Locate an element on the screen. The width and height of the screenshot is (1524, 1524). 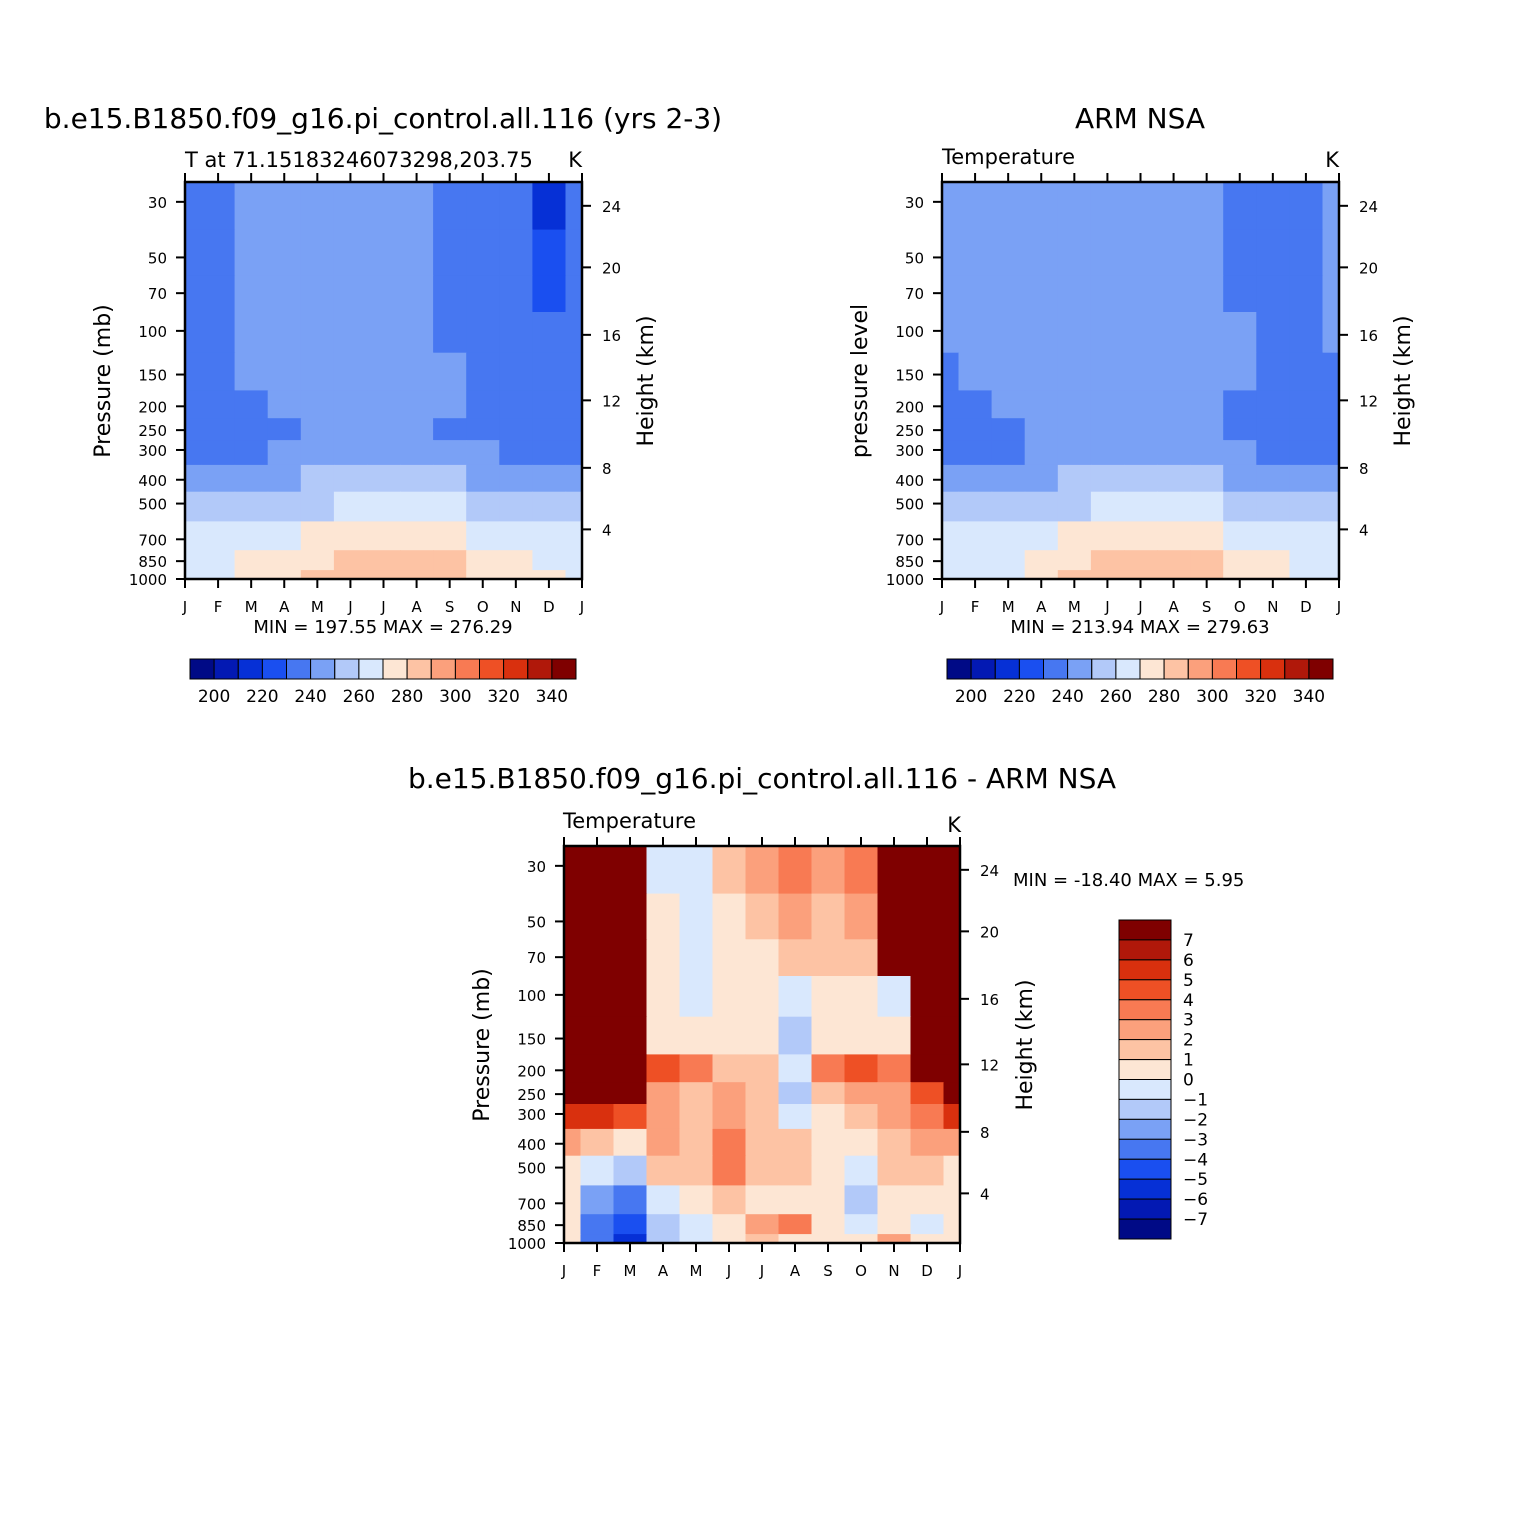
panel-diff-ylabel: Pressure (mb) is located at coordinates (482, 1045).